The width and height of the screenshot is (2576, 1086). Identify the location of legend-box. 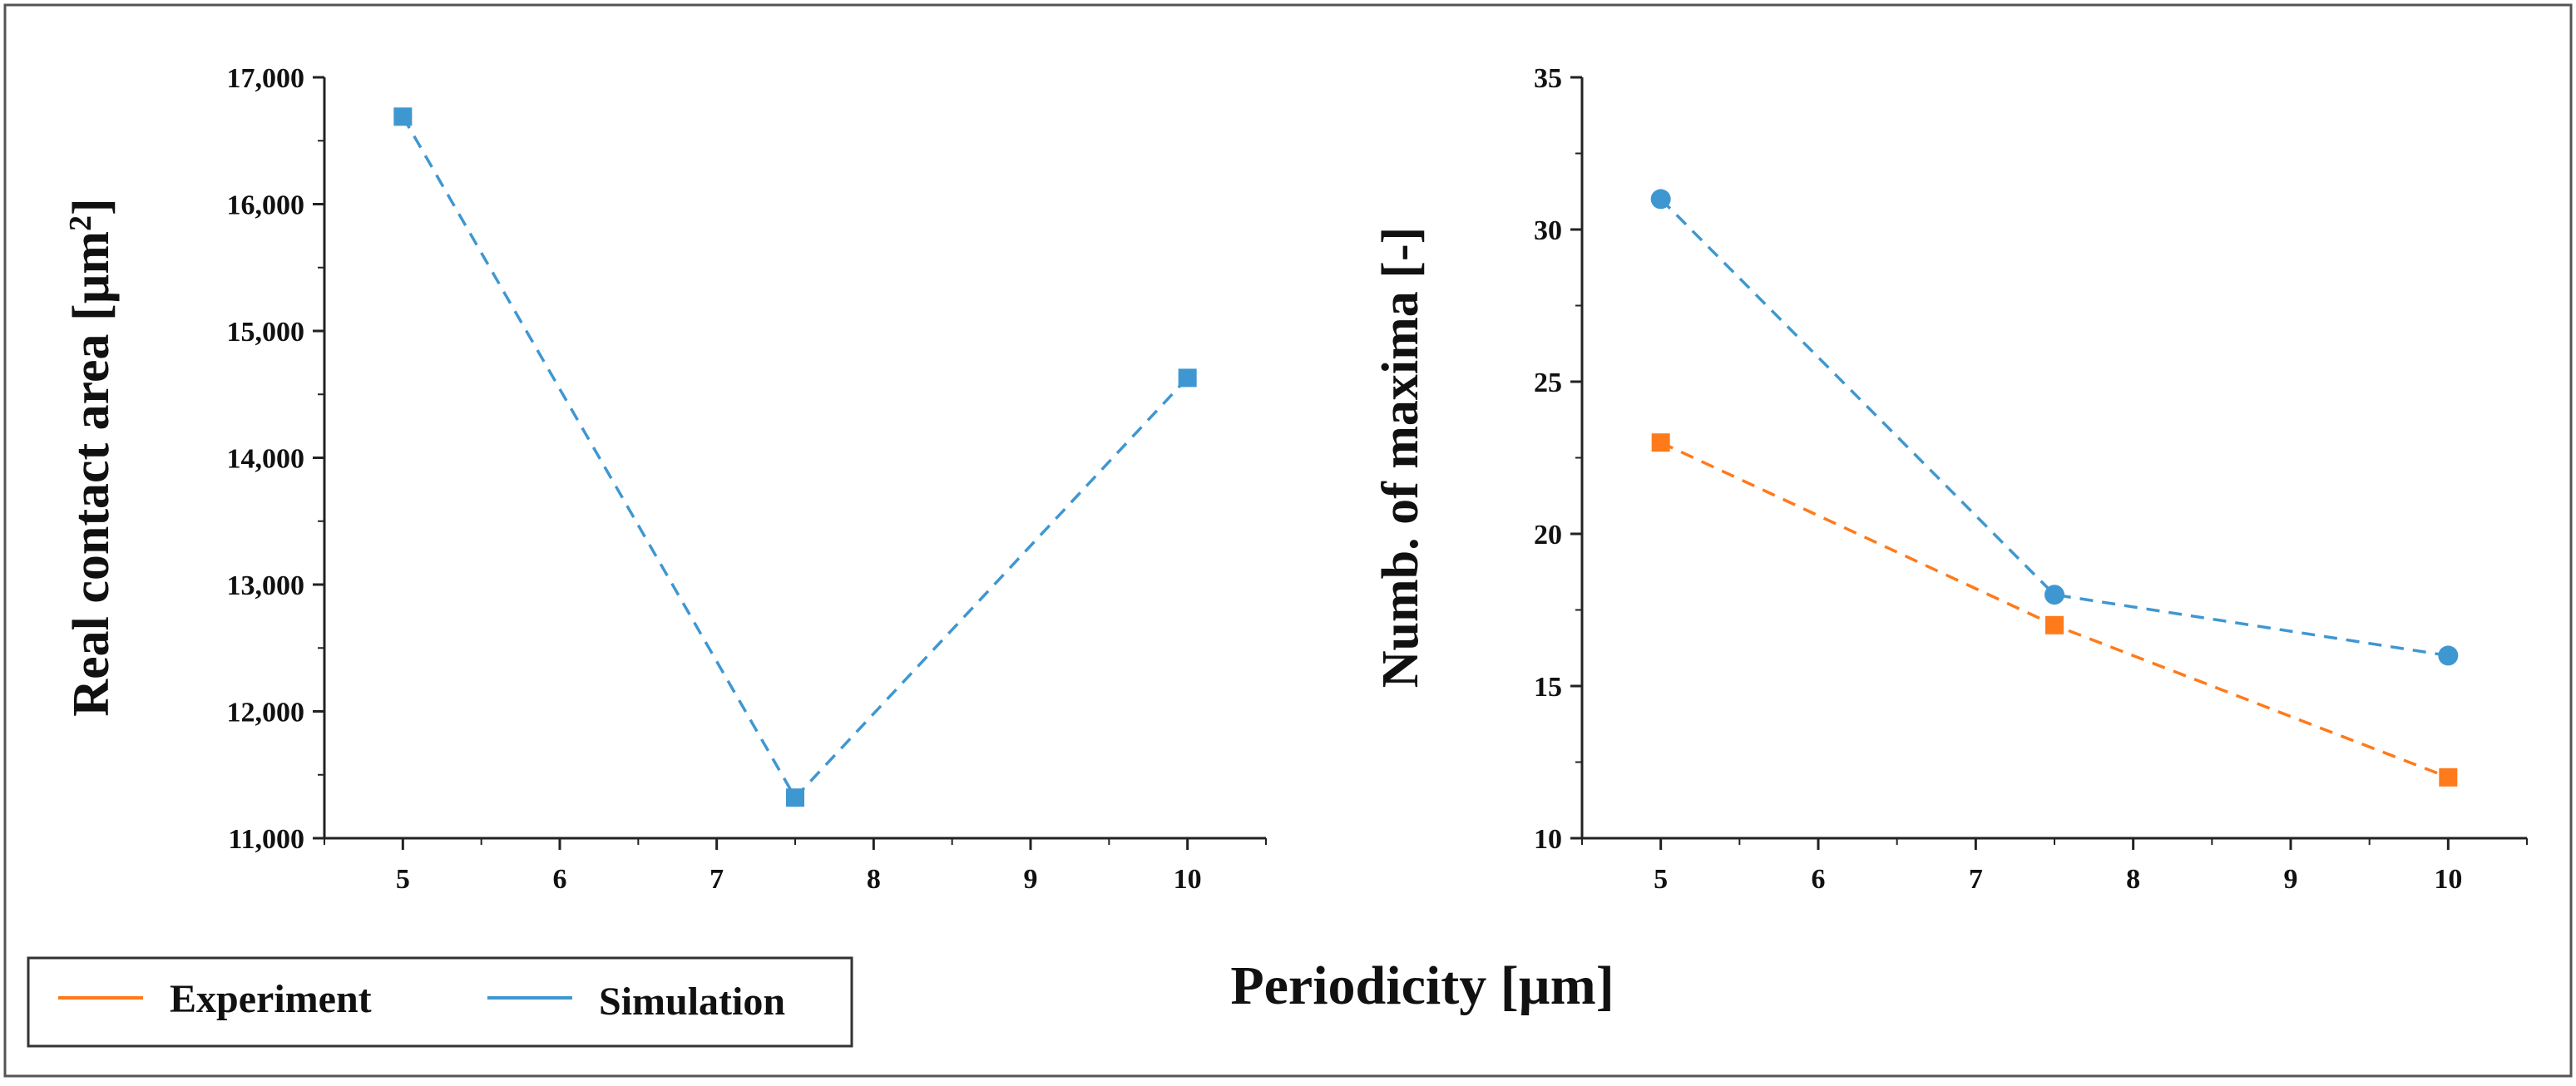
(440, 1002).